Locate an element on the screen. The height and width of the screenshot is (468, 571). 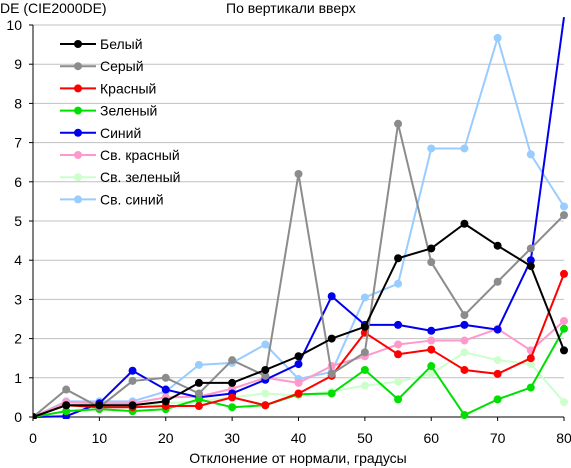
legend-label: Белый is located at coordinates (121, 44).